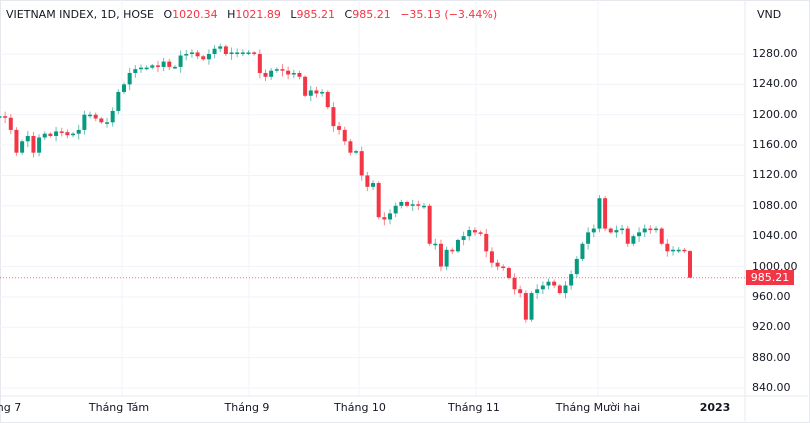 This screenshot has width=810, height=423. What do you see at coordinates (316, 14) in the screenshot?
I see `low-value: 985.21` at bounding box center [316, 14].